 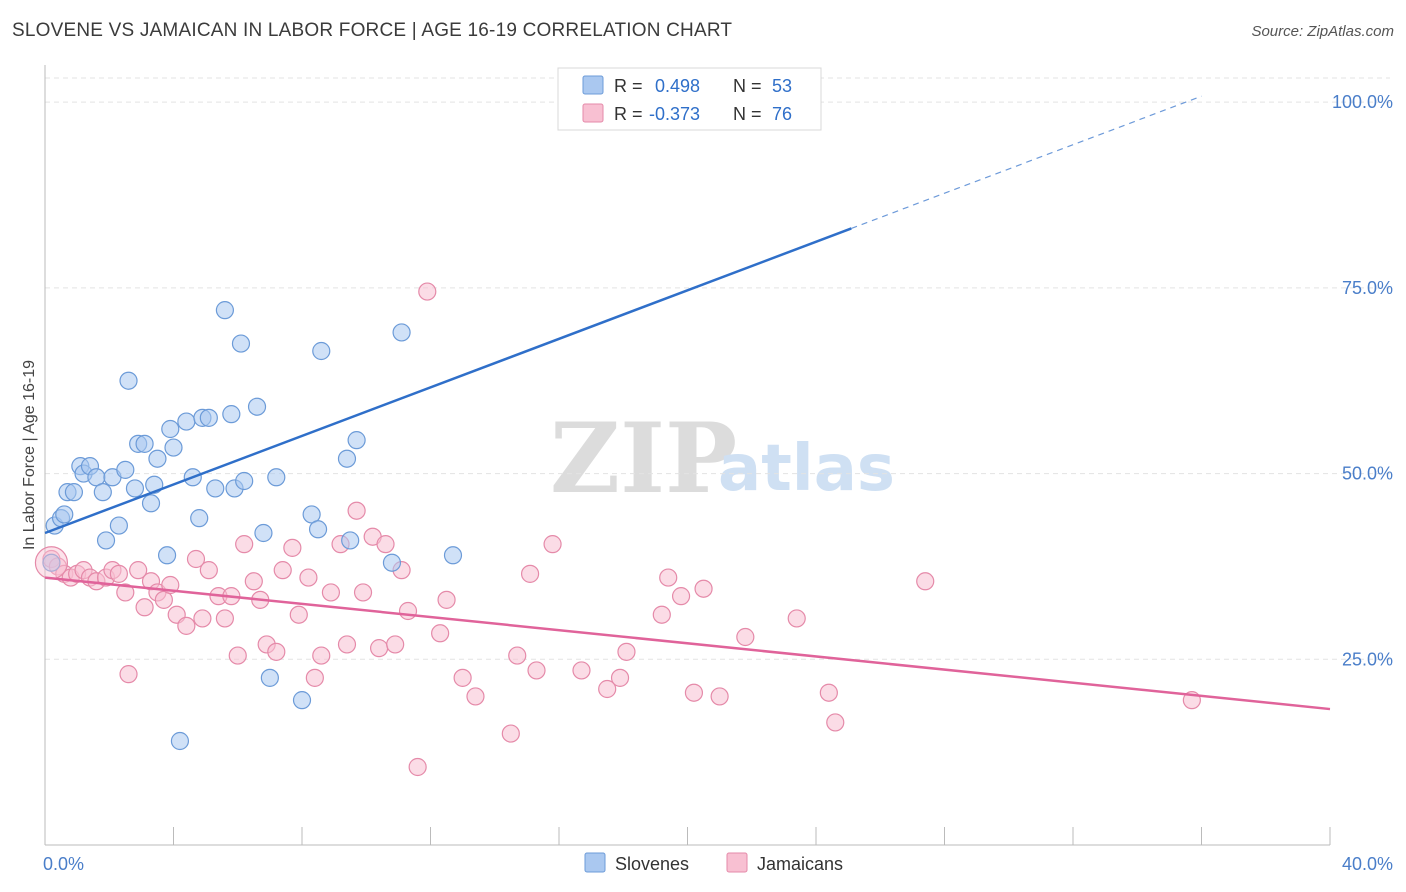 What do you see at coordinates (593, 113) in the screenshot?
I see `legend-swatch-jamaicans` at bounding box center [593, 113].